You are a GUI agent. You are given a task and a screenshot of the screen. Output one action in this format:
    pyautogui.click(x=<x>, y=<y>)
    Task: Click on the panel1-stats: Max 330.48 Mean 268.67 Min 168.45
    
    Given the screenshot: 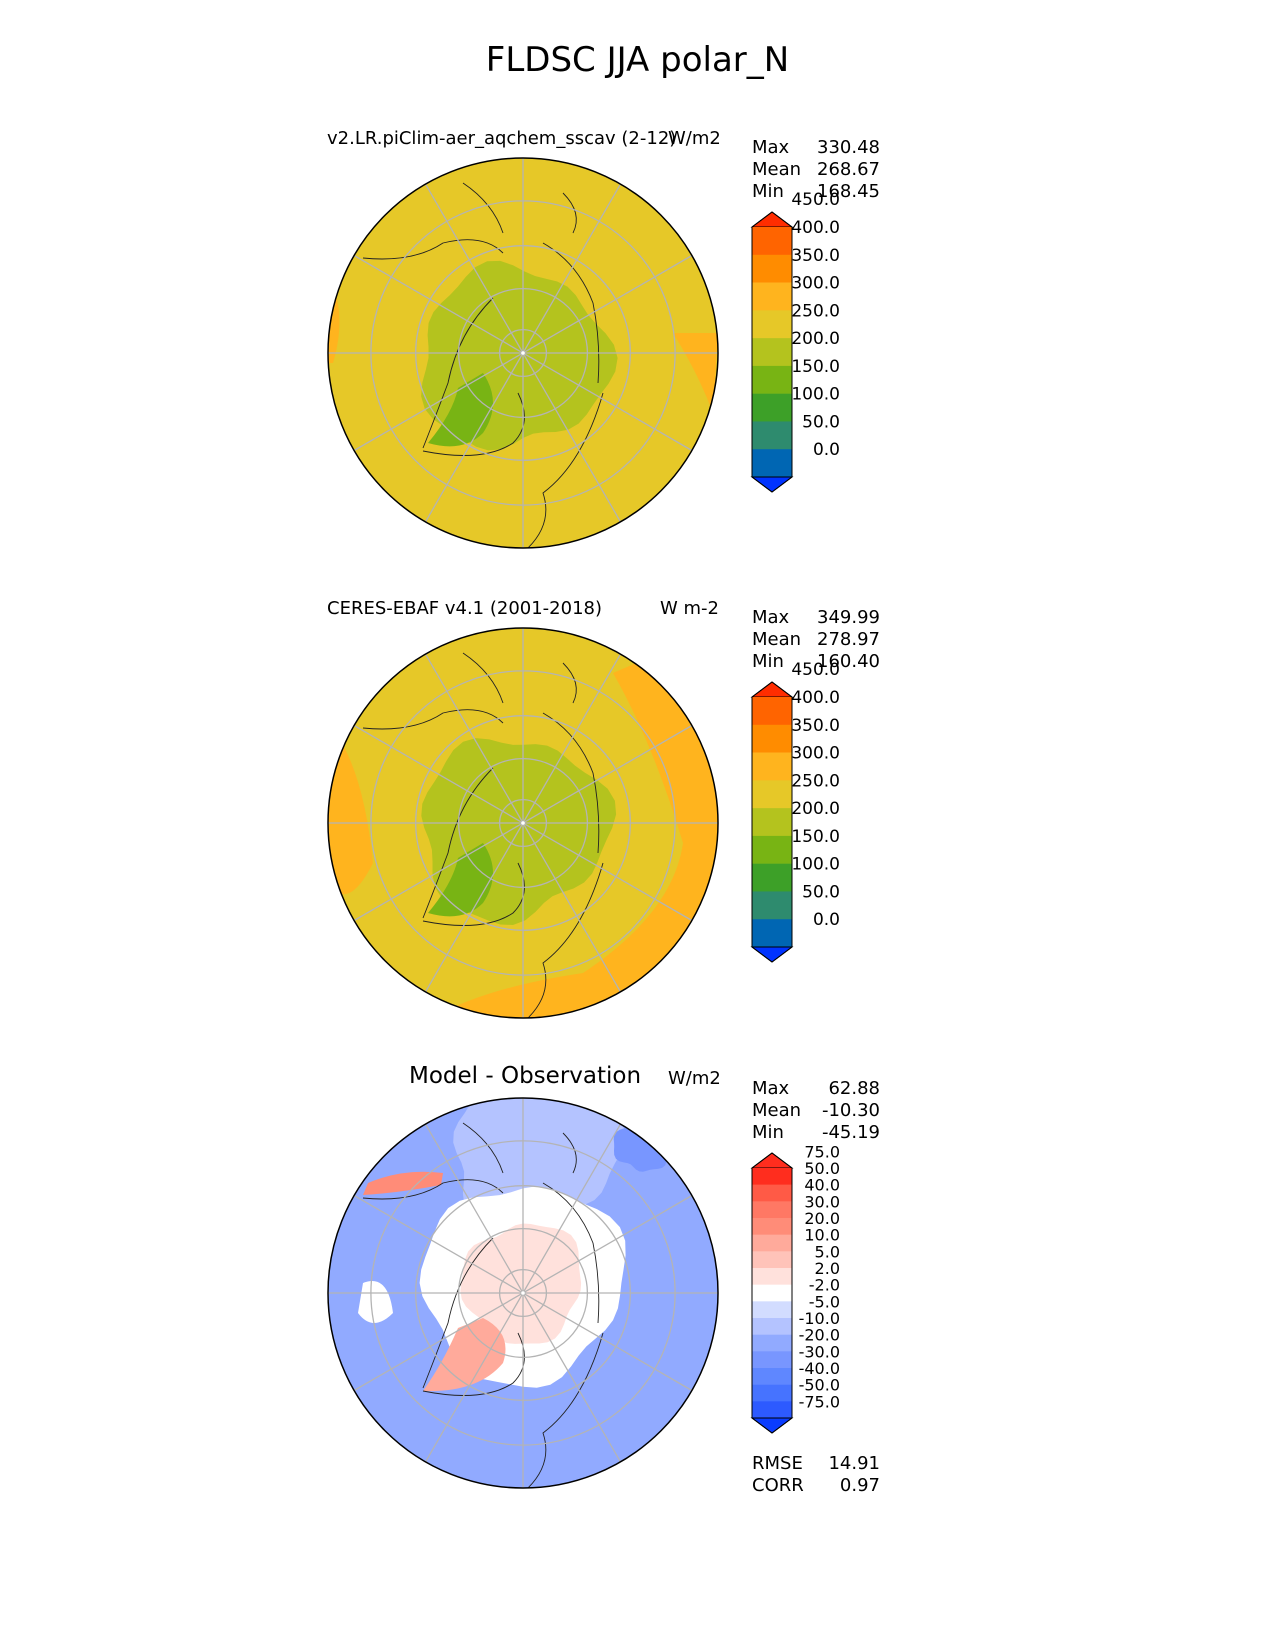 What is the action you would take?
    pyautogui.click(x=816, y=170)
    